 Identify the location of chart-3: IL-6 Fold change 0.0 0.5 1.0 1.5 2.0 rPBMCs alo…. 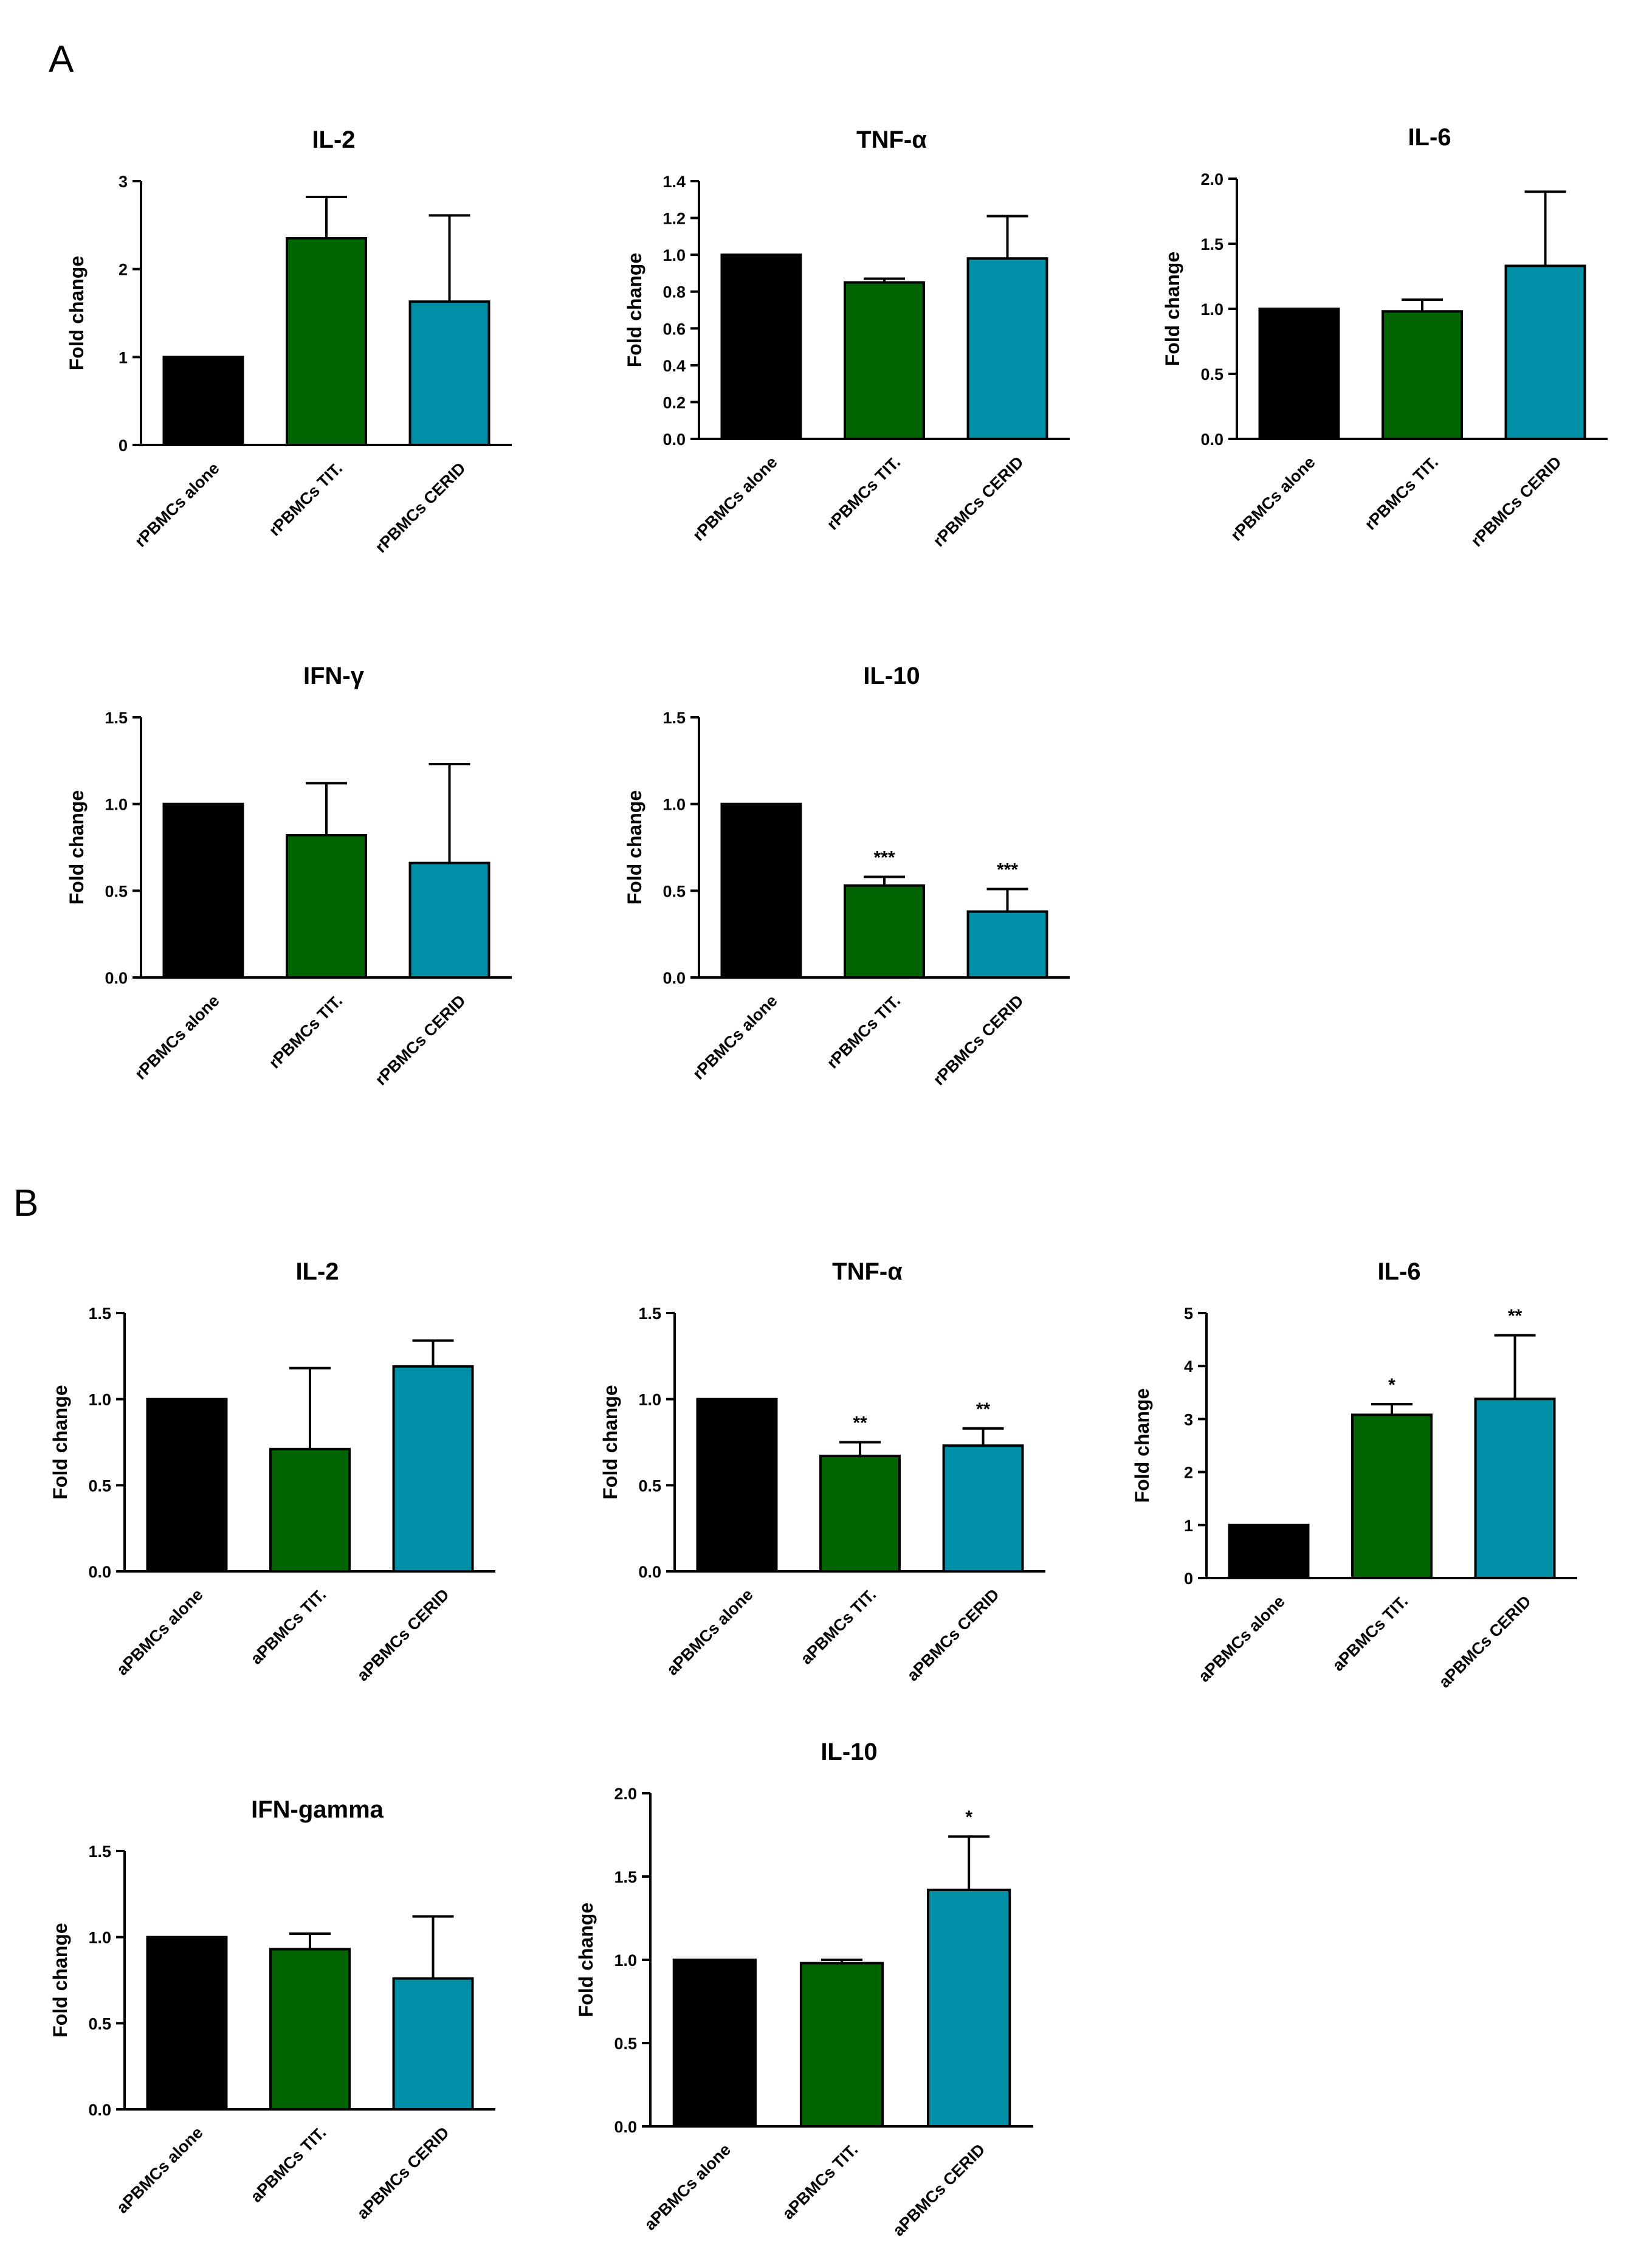
(1384, 337).